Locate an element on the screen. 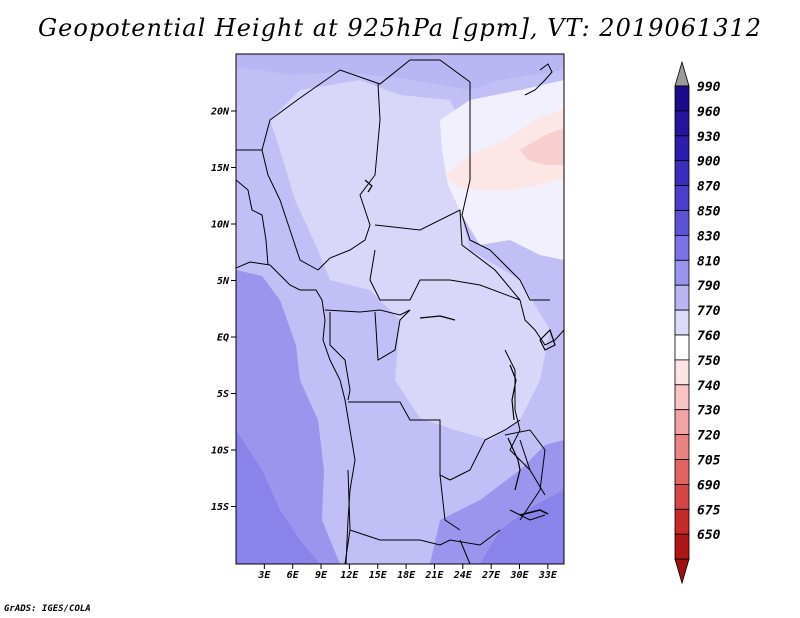 The image size is (800, 618). field-region-northeast-pink is located at coordinates (504, 149).